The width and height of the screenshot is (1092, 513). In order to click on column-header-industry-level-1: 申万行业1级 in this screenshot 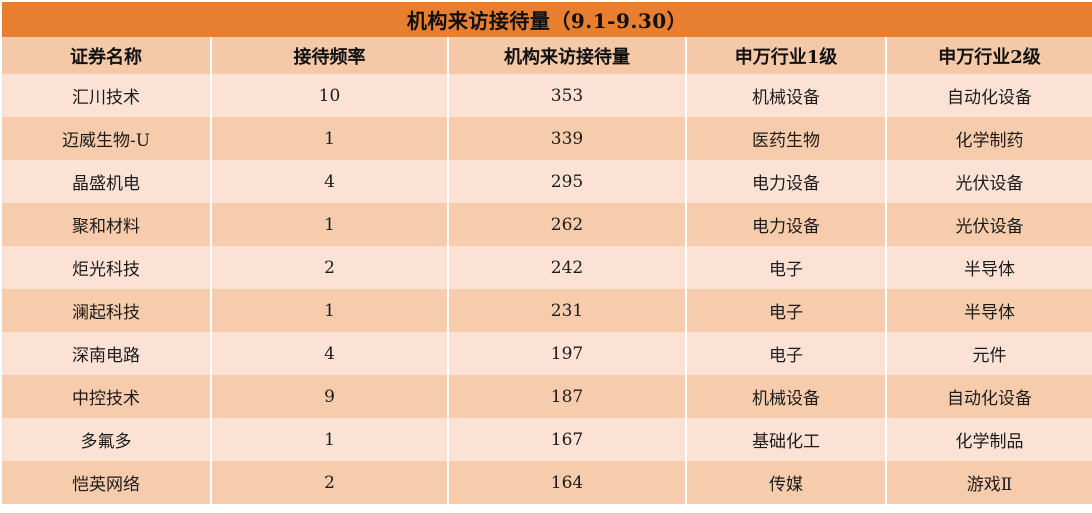, I will do `click(786, 55)`.